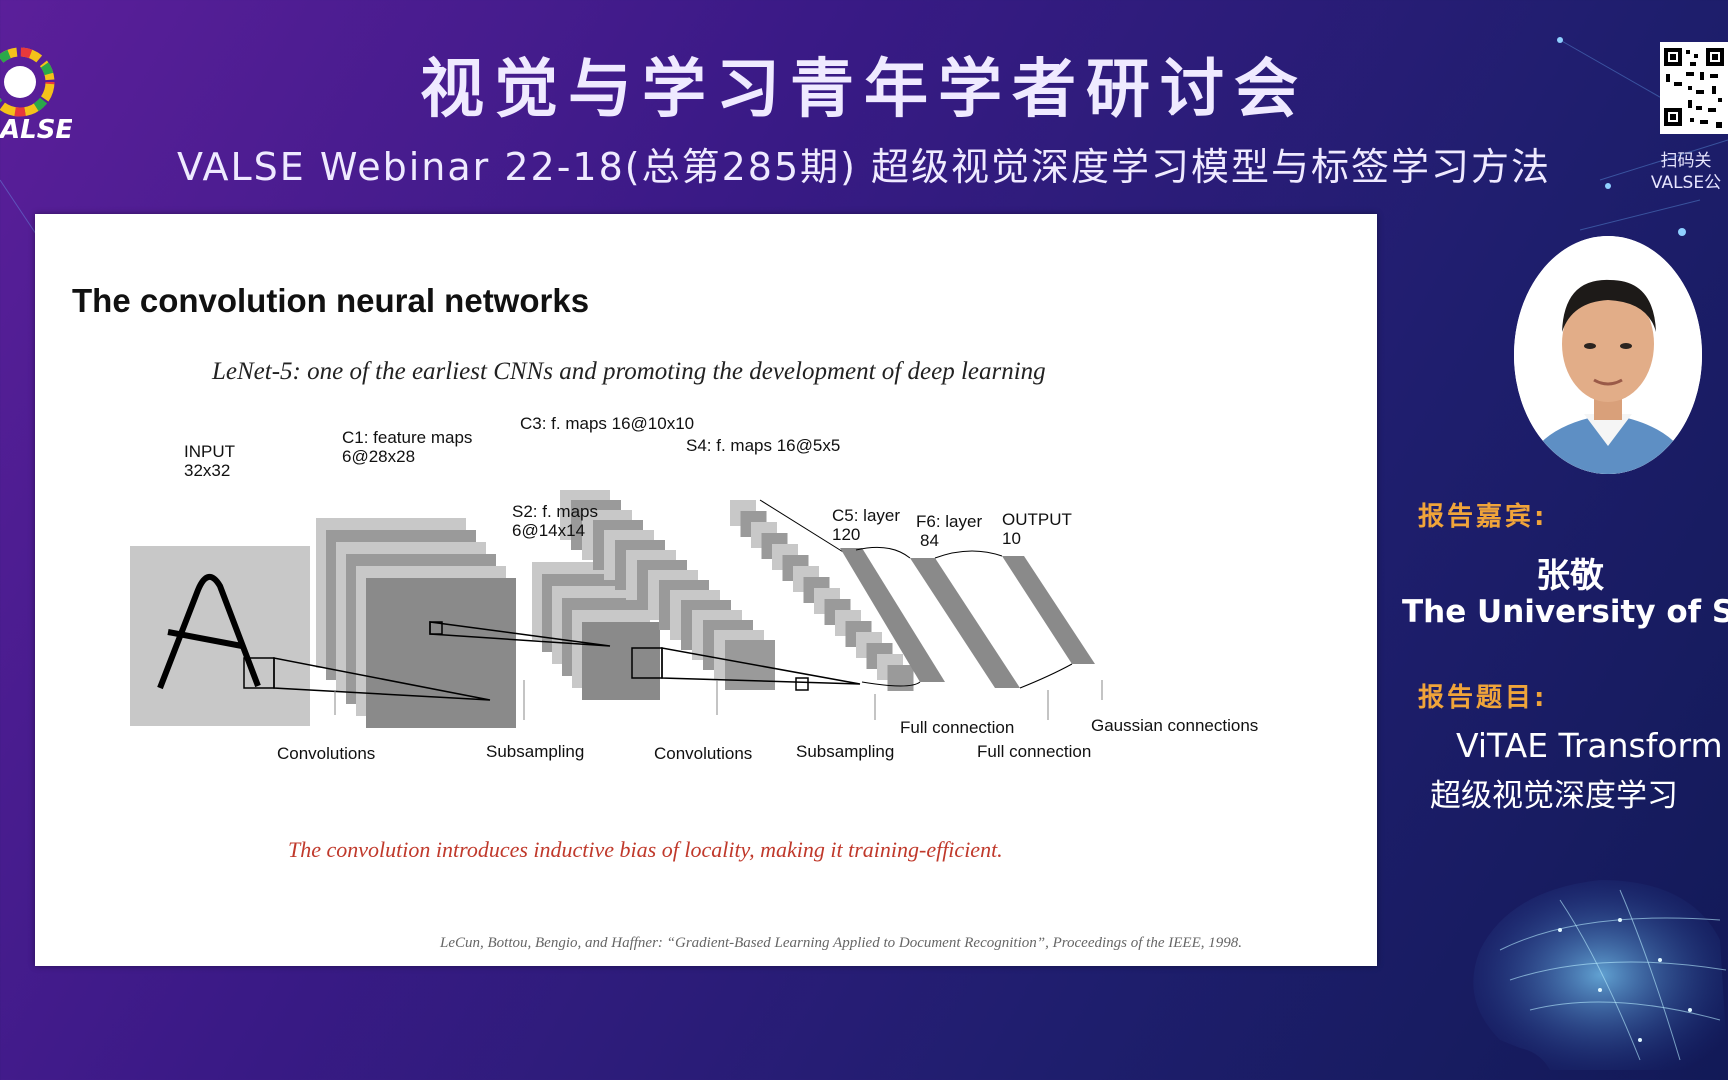 This screenshot has height=1080, width=1728. Describe the element at coordinates (1686, 161) in the screenshot. I see `qr-caption-line1: 扫码关` at that location.